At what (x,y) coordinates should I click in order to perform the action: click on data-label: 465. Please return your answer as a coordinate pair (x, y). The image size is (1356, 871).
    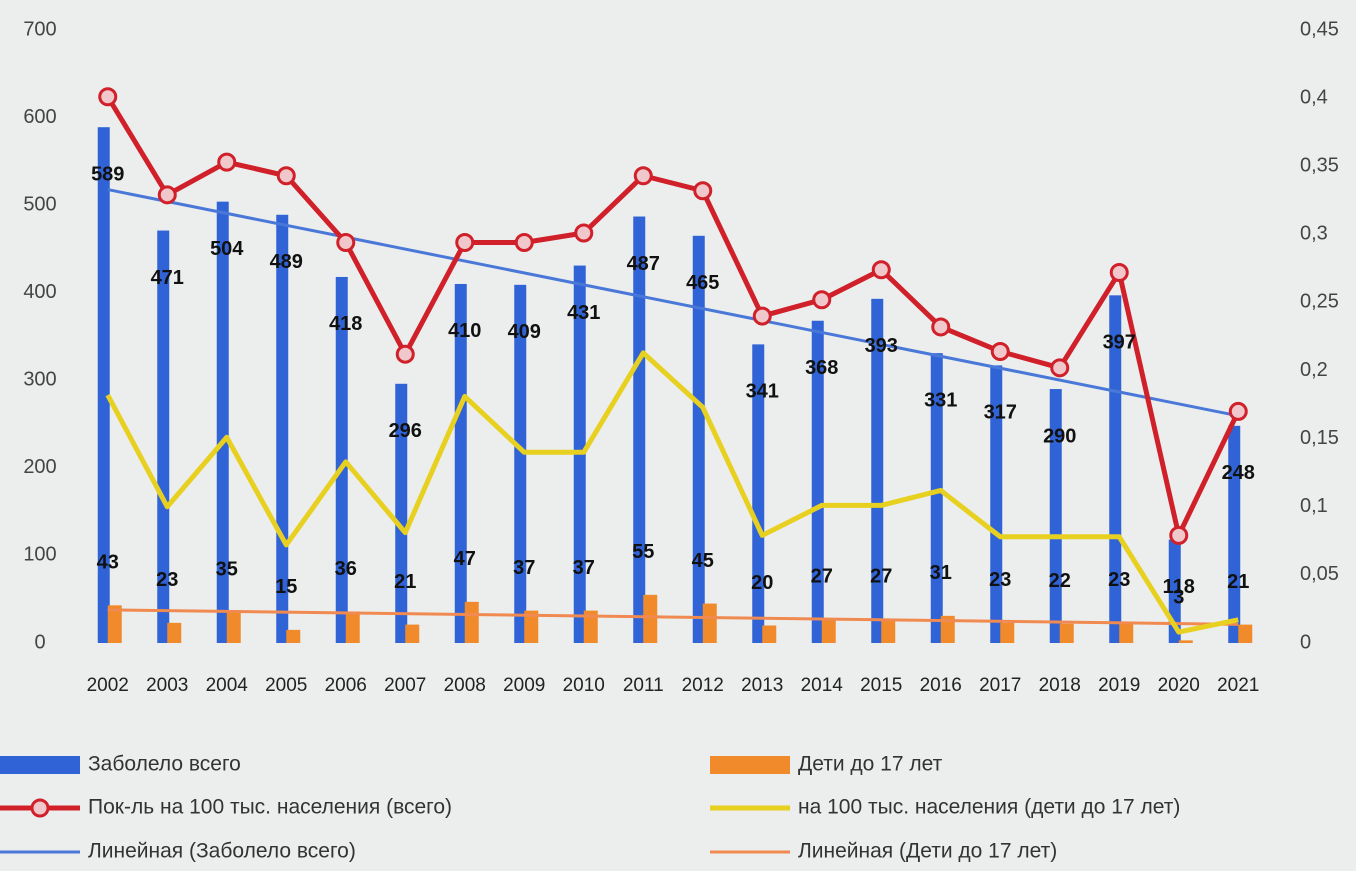
    Looking at the image, I should click on (702, 283).